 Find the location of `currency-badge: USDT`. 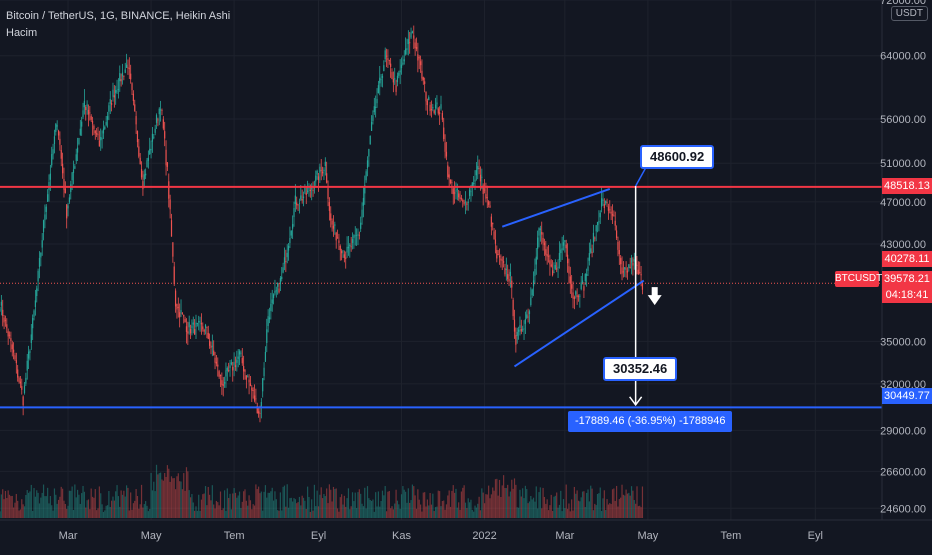

currency-badge: USDT is located at coordinates (909, 13).